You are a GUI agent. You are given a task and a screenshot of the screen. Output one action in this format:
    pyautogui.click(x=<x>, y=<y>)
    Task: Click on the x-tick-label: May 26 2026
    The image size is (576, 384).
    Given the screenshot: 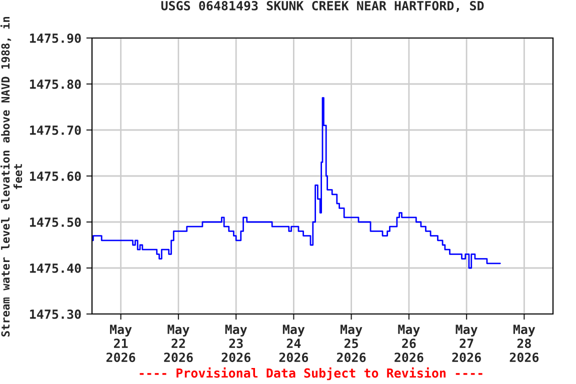 What is the action you would take?
    pyautogui.click(x=409, y=343)
    